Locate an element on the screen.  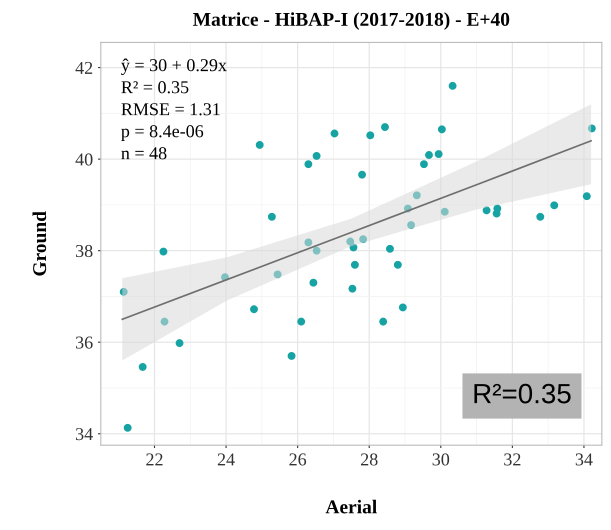
annotation: ŷ = 30 + 0.29x R² = 0.35 RMSE = 1.31 p = 8.4e-06 n = 48 is located at coordinates (174, 109).